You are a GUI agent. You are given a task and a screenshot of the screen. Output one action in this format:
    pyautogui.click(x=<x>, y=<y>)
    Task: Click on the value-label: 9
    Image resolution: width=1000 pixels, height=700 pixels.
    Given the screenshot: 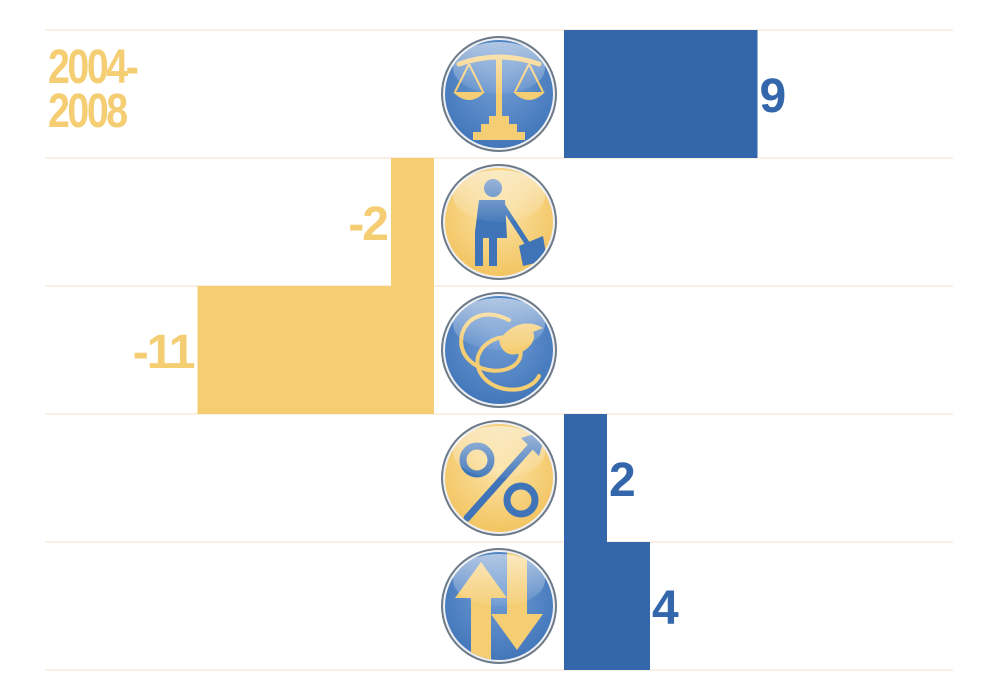 What is the action you would take?
    pyautogui.click(x=772, y=96)
    